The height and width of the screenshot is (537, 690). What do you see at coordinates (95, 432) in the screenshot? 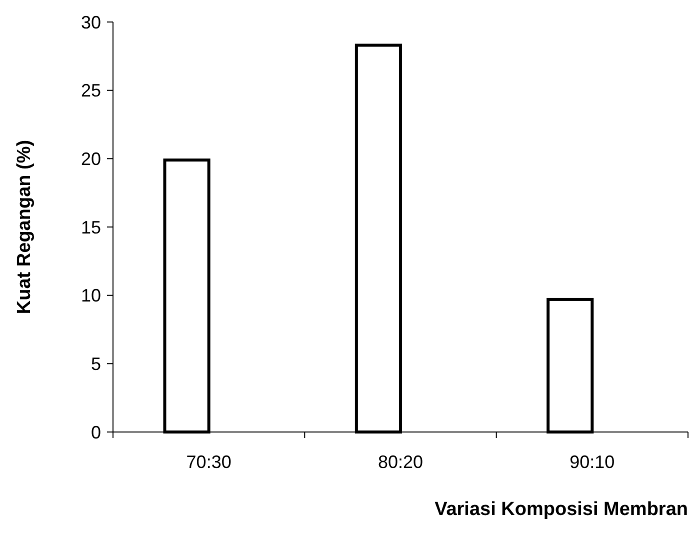
I see `y-tick-label: 0` at bounding box center [95, 432].